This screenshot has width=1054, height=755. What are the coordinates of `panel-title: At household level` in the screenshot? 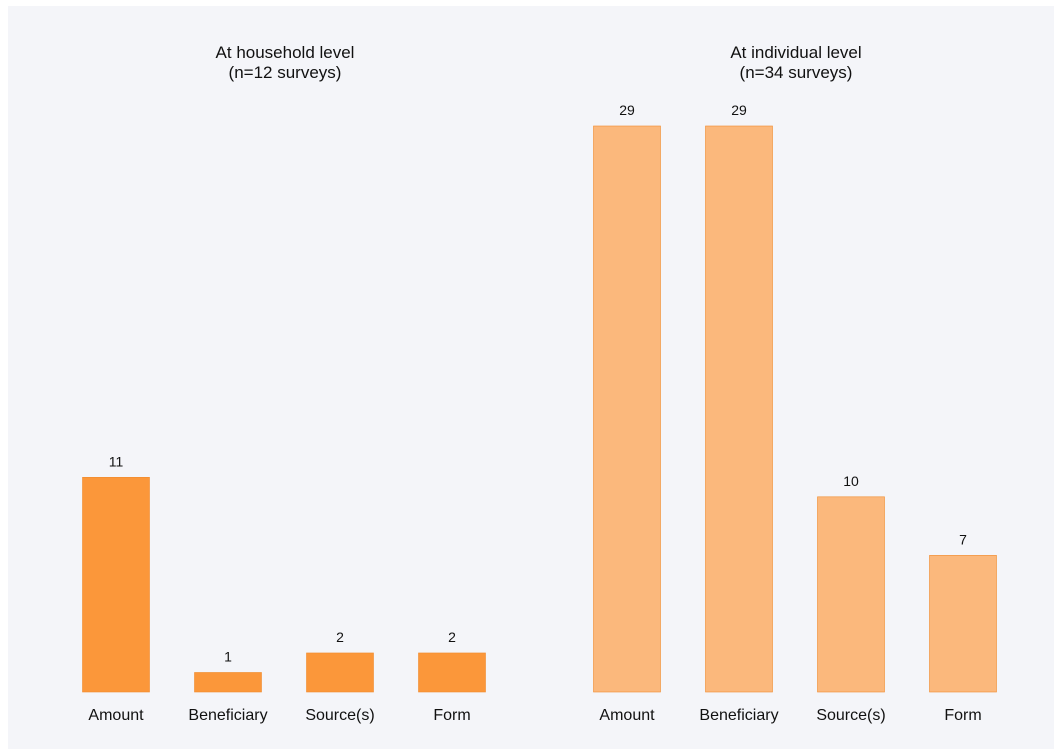 It's located at (285, 52).